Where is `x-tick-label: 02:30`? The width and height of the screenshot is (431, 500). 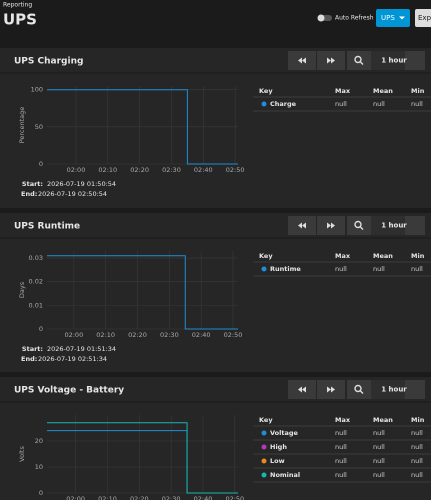 x-tick-label: 02:30 is located at coordinates (169, 335).